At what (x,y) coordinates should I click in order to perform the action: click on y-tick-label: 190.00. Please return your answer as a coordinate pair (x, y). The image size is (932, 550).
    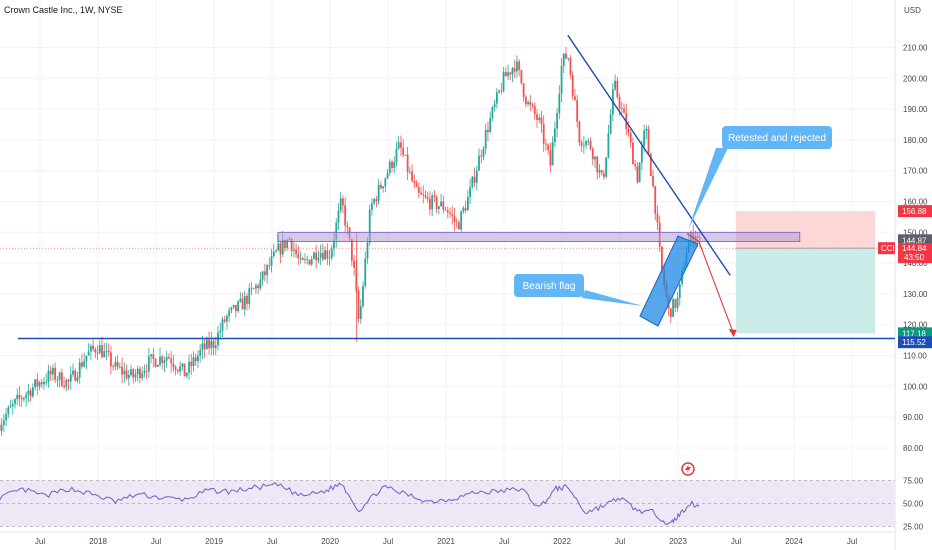
    Looking at the image, I should click on (915, 109).